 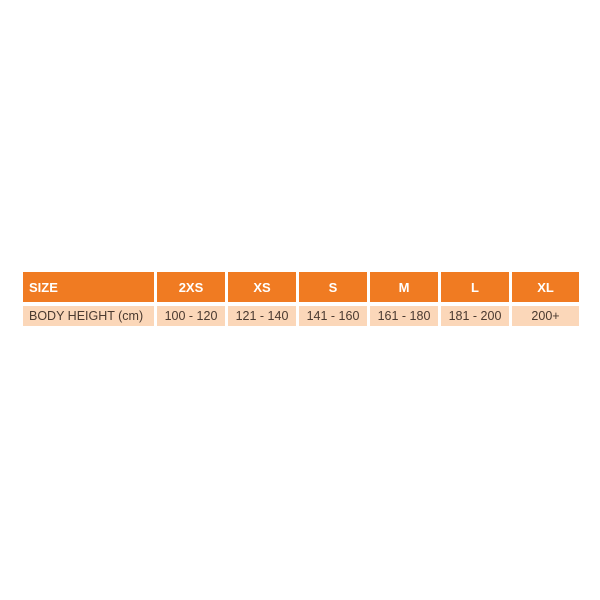 What do you see at coordinates (88, 316) in the screenshot?
I see `row-label-body-height: BODY HEIGHT (cm)` at bounding box center [88, 316].